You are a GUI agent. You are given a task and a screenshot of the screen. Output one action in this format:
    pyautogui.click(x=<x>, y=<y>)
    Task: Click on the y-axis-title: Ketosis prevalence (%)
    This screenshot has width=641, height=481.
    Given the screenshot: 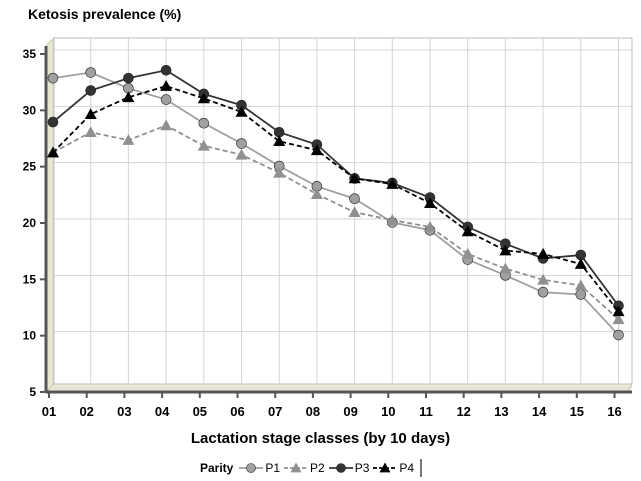 What is the action you would take?
    pyautogui.click(x=105, y=14)
    